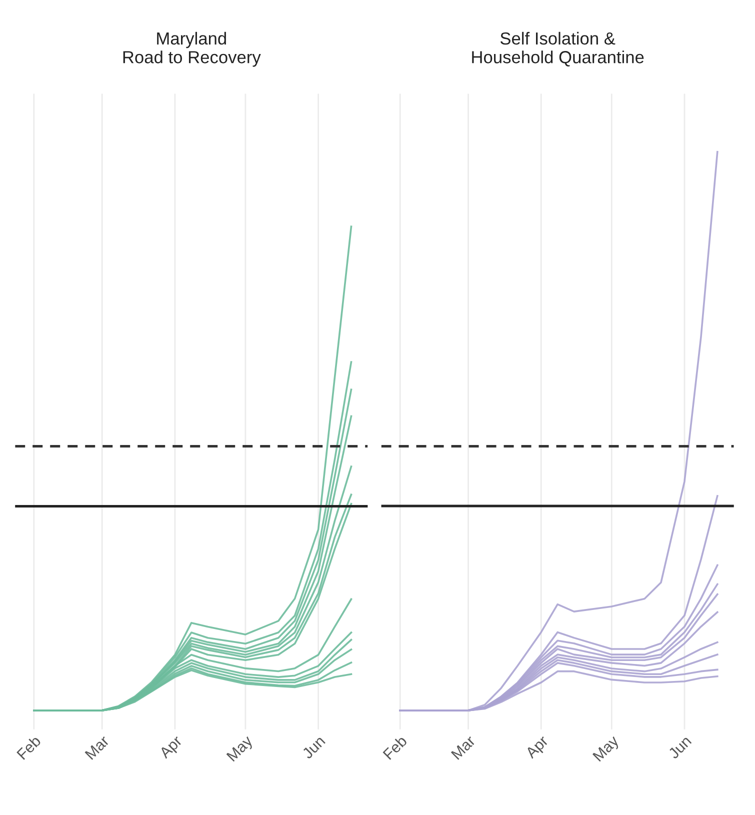 The image size is (755, 815). Describe the element at coordinates (192, 49) in the screenshot. I see `chart-title: Maryland Road to Recovery` at that location.